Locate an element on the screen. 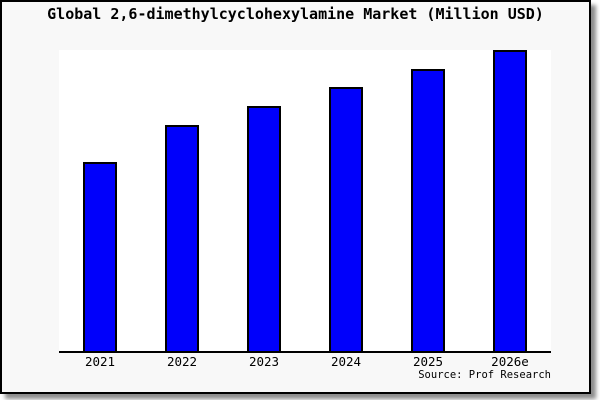 The image size is (600, 400). x-tick-label-2022: 2022 is located at coordinates (182, 361).